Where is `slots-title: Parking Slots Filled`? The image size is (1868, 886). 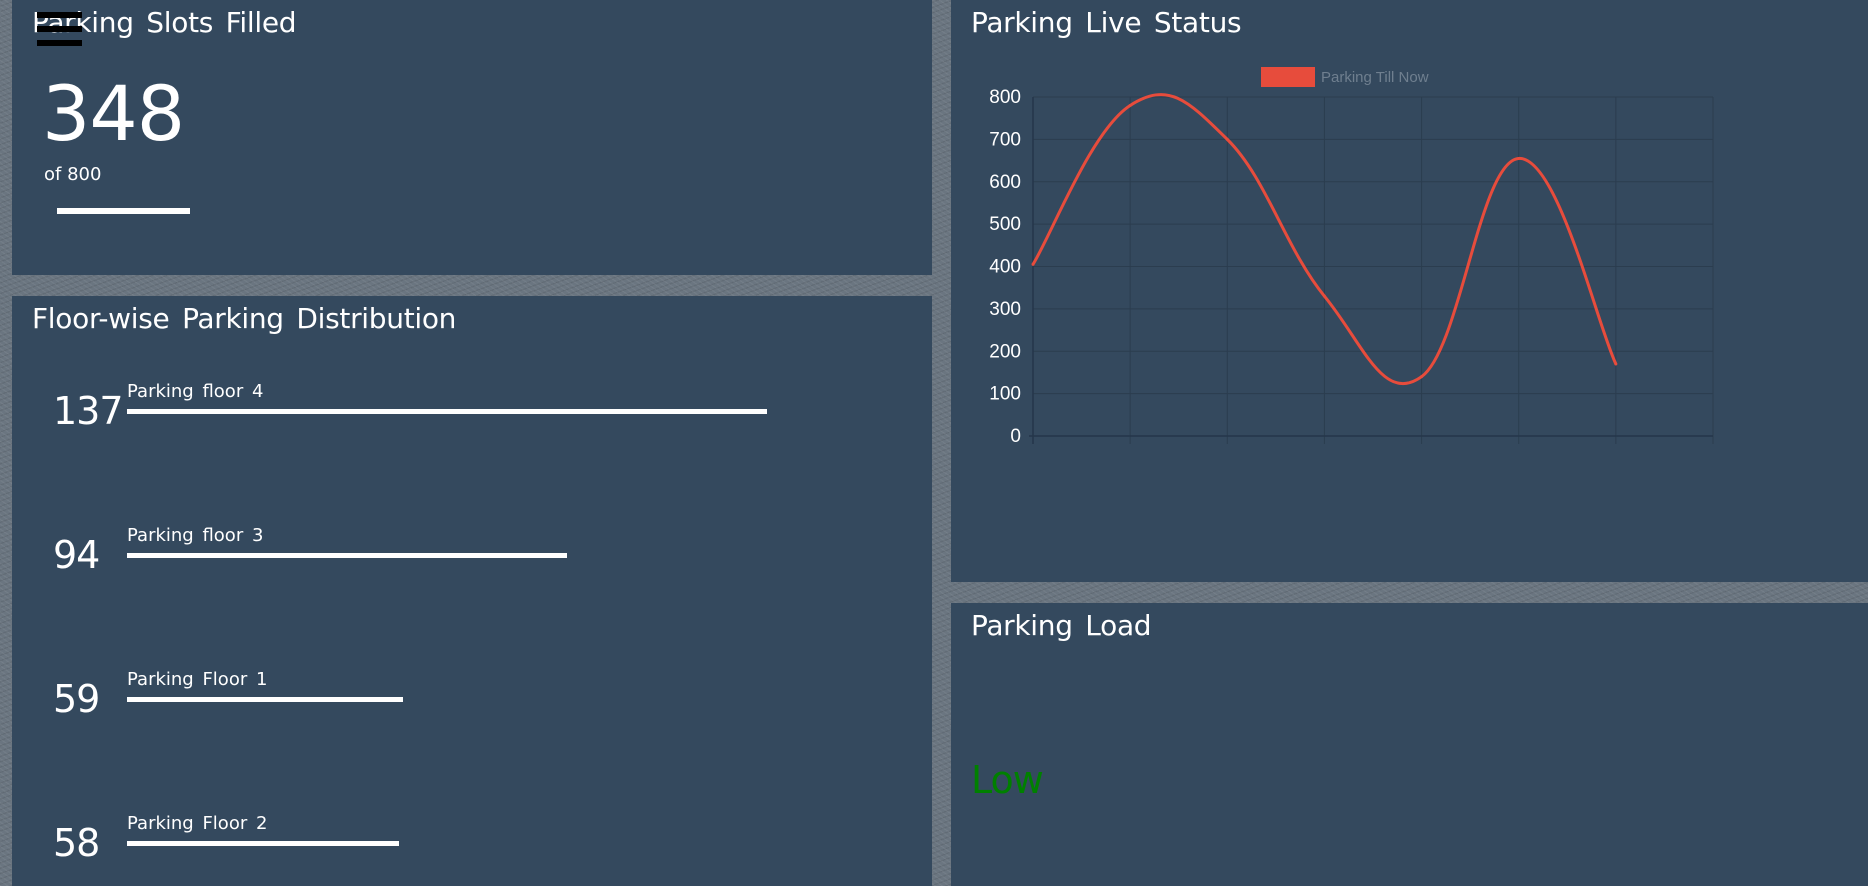 slots-title: Parking Slots Filled is located at coordinates (164, 22).